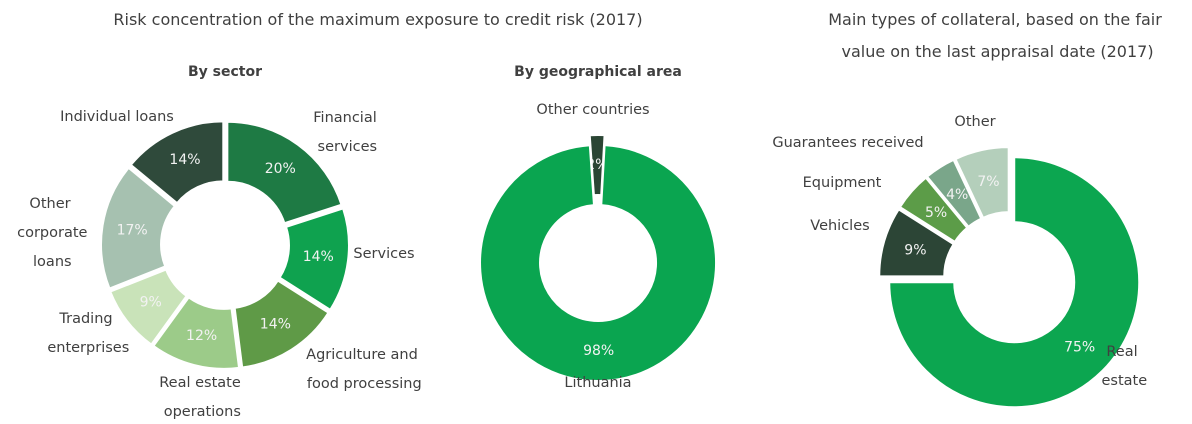  Describe the element at coordinates (345, 132) in the screenshot. I see `category-label: Financial services` at that location.